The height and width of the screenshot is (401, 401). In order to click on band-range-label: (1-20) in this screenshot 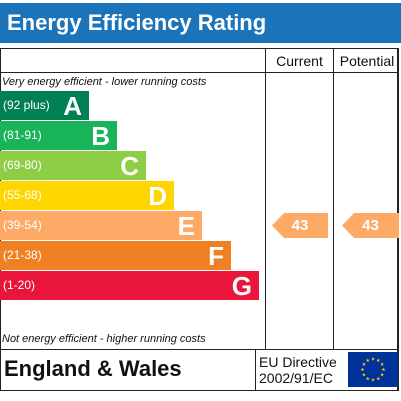, I will do `click(19, 285)`.